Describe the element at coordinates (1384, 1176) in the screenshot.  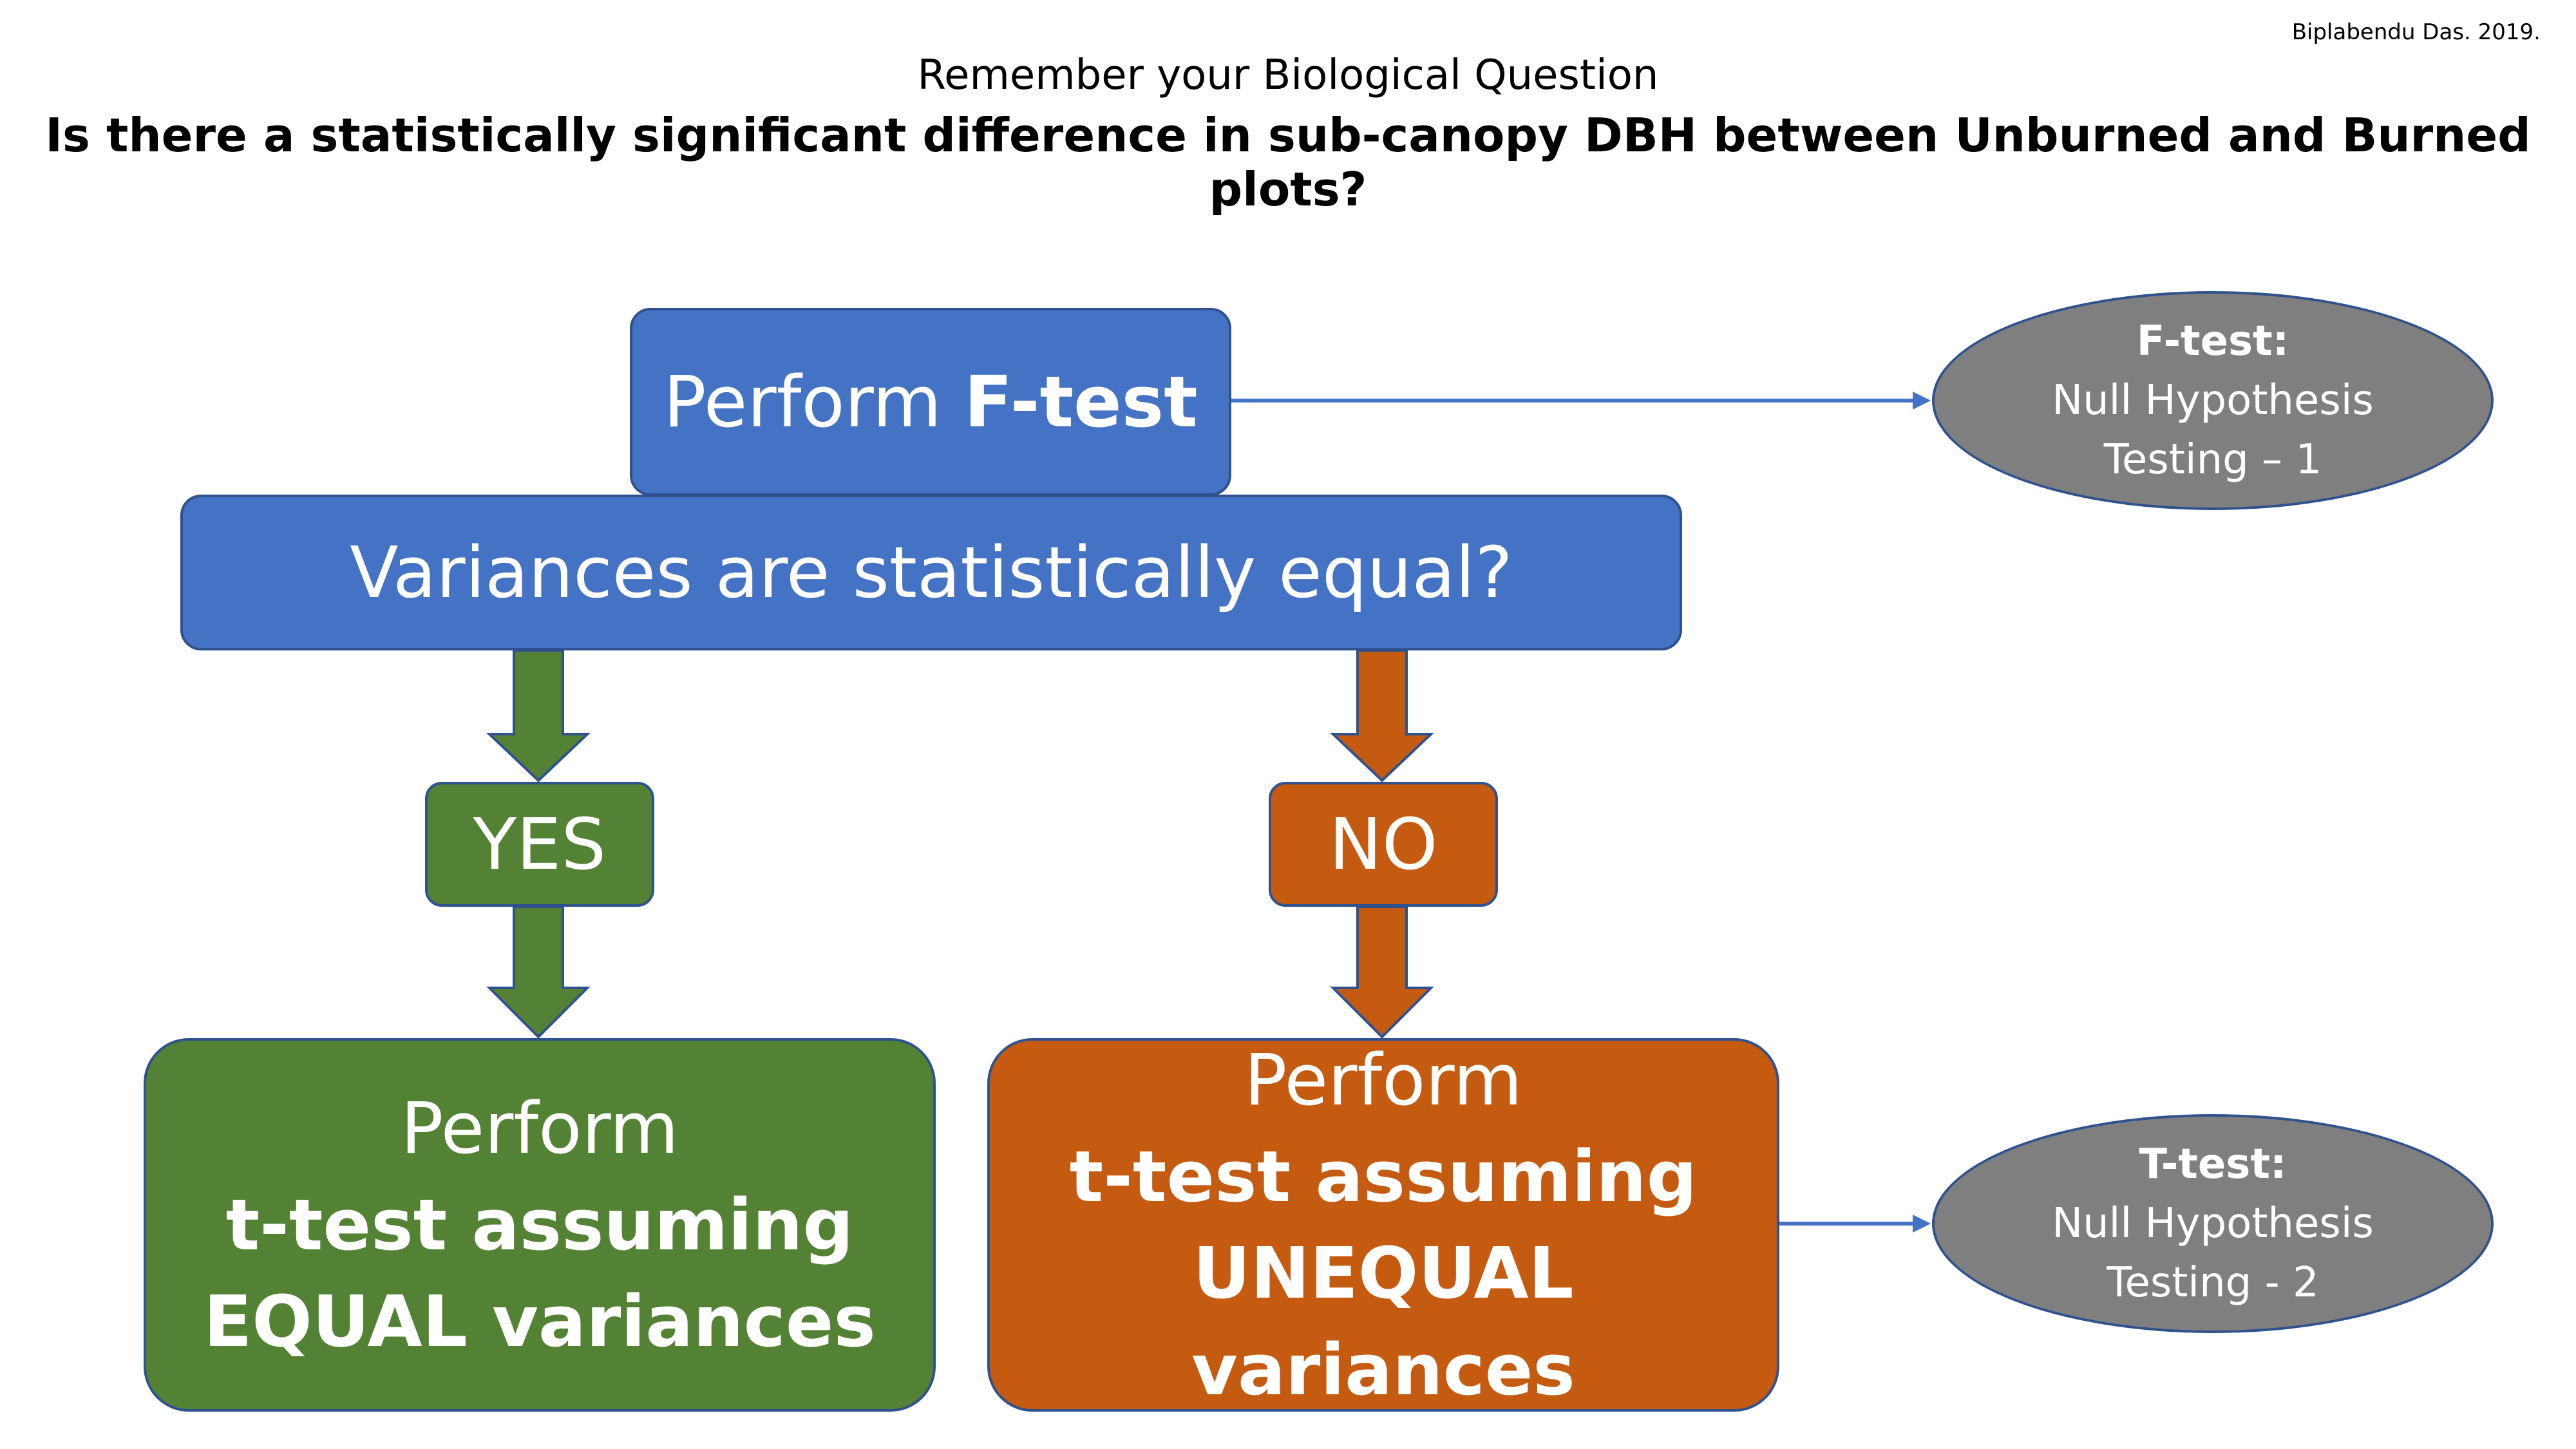
I see `unequal-line2: t-test assuming` at that location.